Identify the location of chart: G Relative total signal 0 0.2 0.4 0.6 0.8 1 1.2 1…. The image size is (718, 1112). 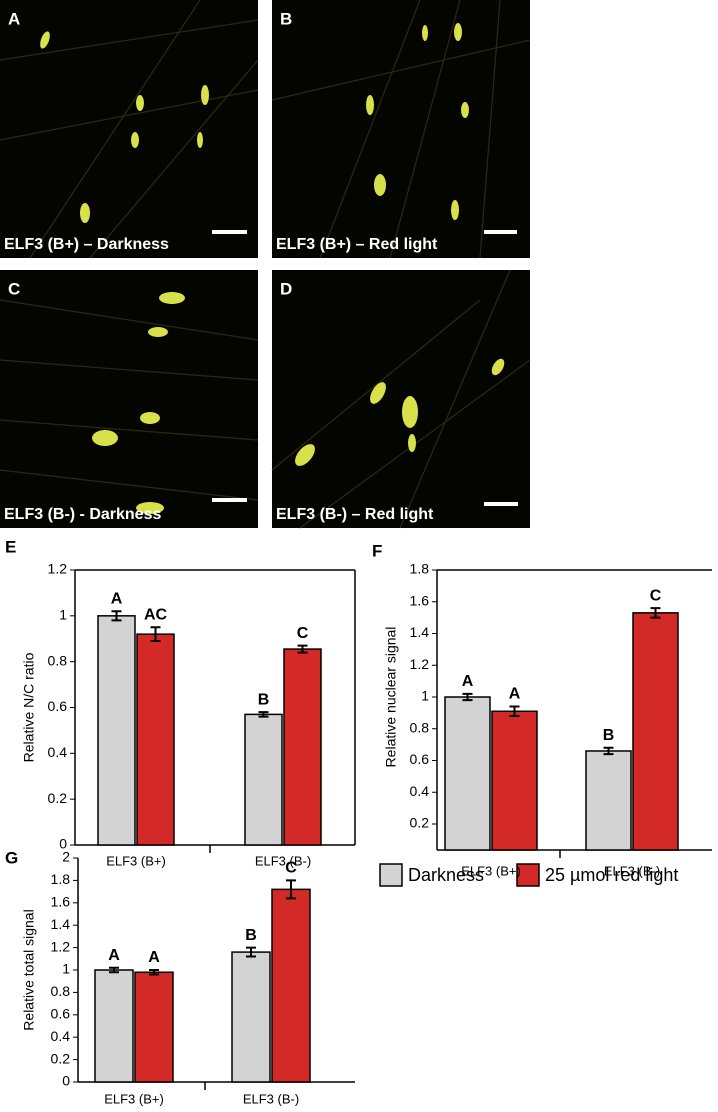
(180, 977).